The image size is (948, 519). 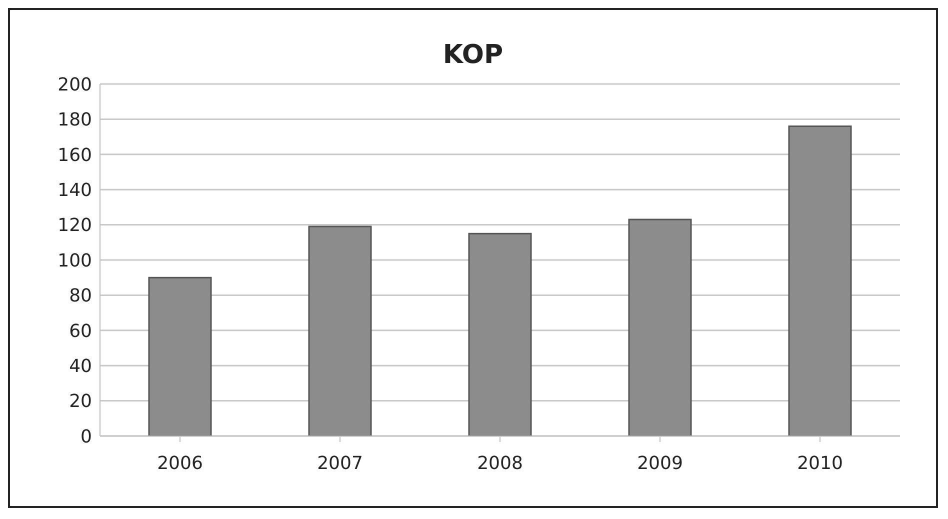 I want to click on x-tick-label: 2009, so click(x=660, y=463).